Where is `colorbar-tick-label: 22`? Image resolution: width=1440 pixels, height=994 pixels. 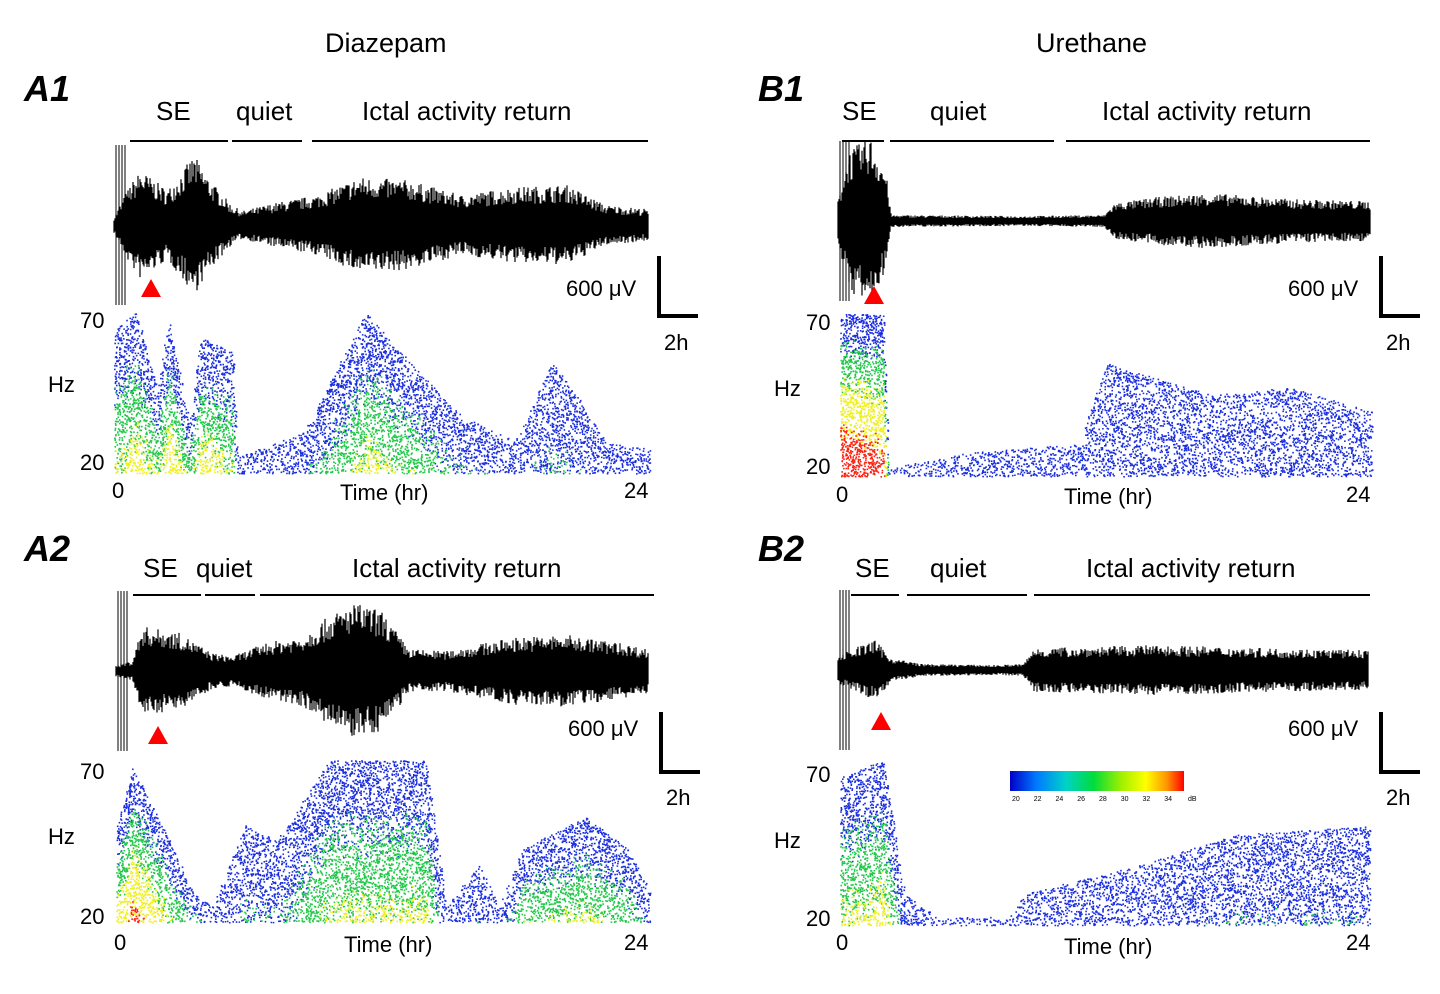
colorbar-tick-label: 22 is located at coordinates (1038, 799).